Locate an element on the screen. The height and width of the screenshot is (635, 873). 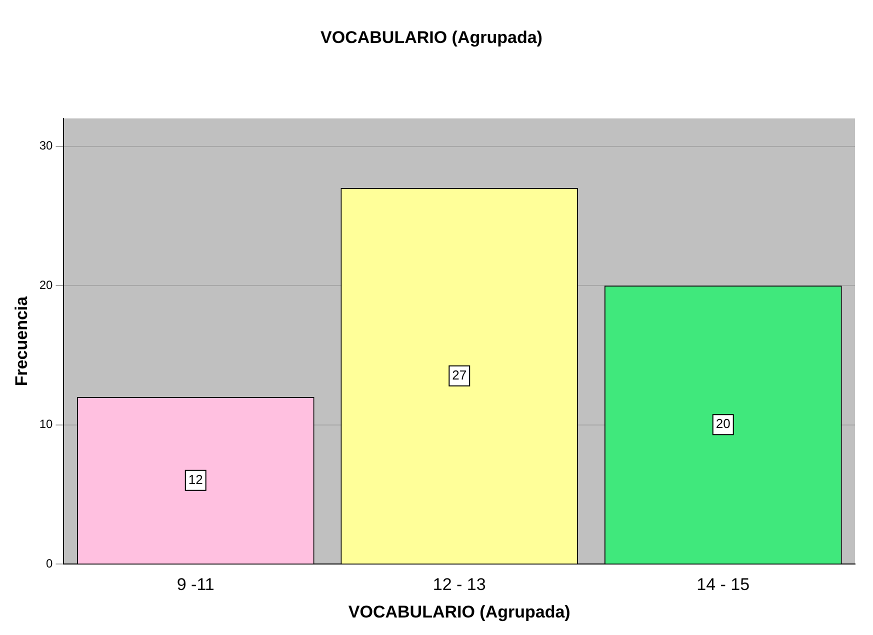
x-axis-title: VOCABULARIO (Agrupada) is located at coordinates (459, 612).